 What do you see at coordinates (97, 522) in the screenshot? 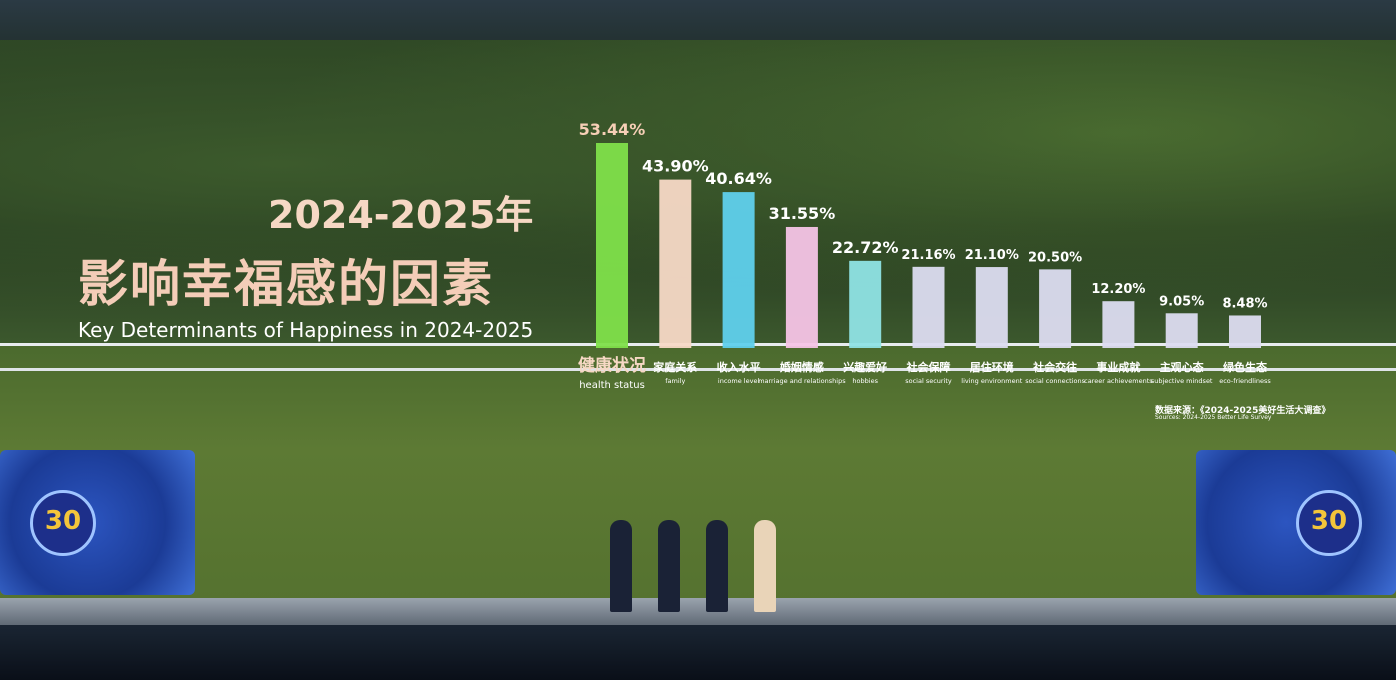
I see `side-screen-left: 30` at bounding box center [97, 522].